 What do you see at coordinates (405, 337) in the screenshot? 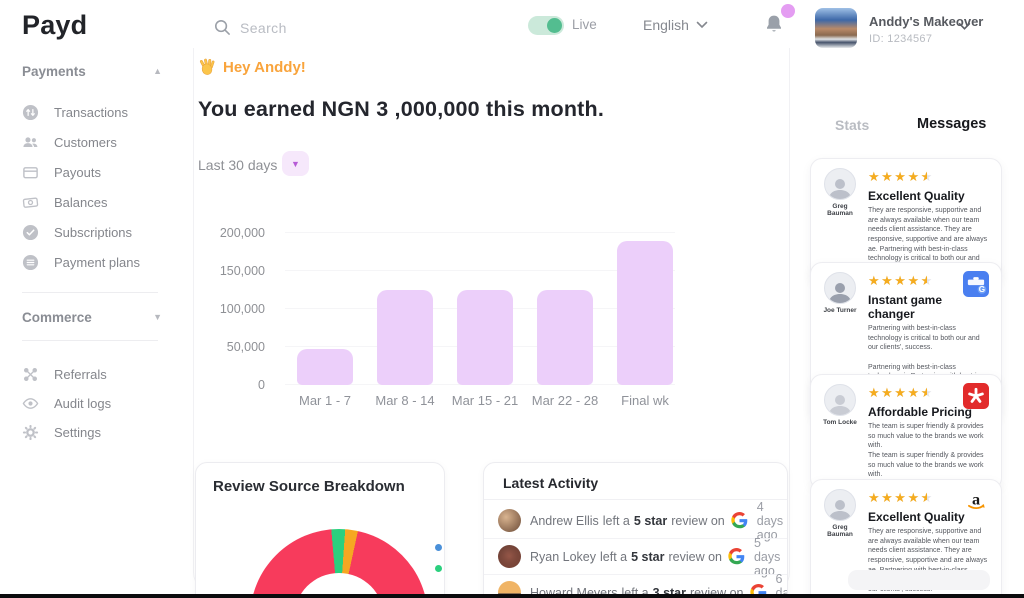
I see `bar-Mar 8 - 14` at bounding box center [405, 337].